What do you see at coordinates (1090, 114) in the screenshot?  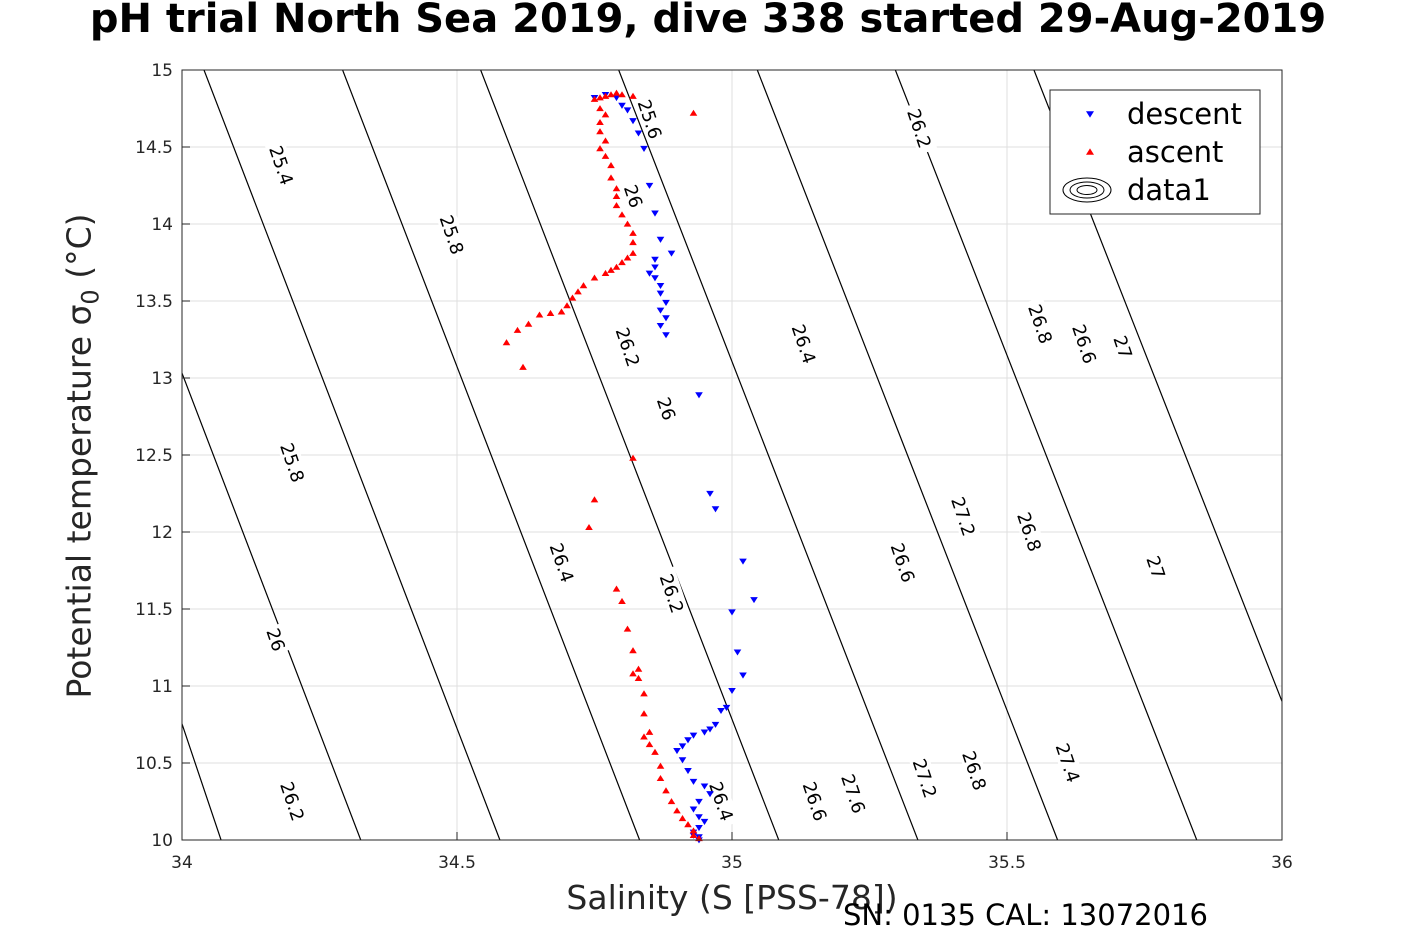 I see `legend-descent-marker` at bounding box center [1090, 114].